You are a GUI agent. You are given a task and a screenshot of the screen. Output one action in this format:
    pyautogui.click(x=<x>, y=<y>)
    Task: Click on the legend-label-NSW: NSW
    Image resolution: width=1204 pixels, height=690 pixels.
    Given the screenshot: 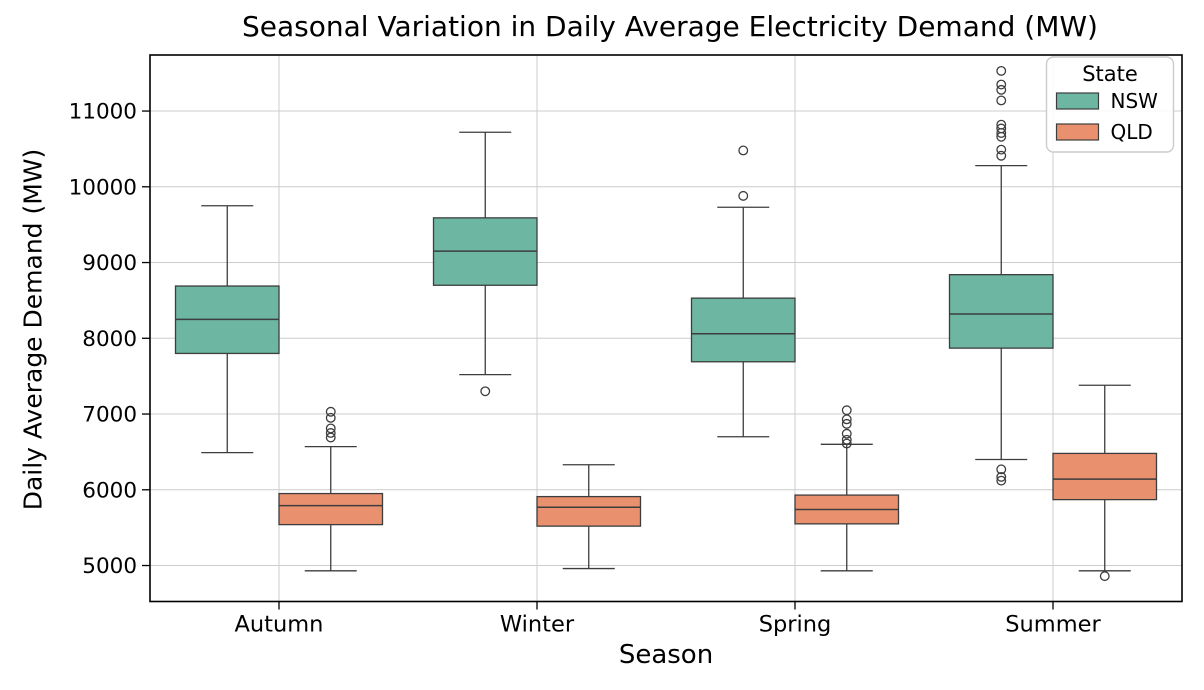 What is the action you would take?
    pyautogui.click(x=1135, y=101)
    